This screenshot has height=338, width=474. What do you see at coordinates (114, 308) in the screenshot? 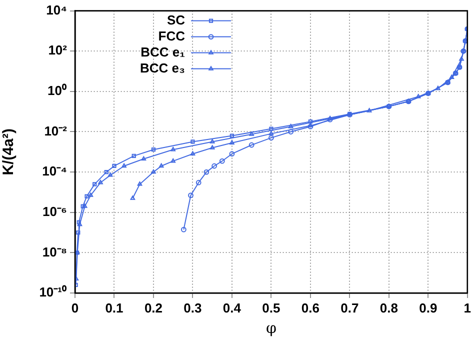
I see `x-tick-label: 0.1` at bounding box center [114, 308].